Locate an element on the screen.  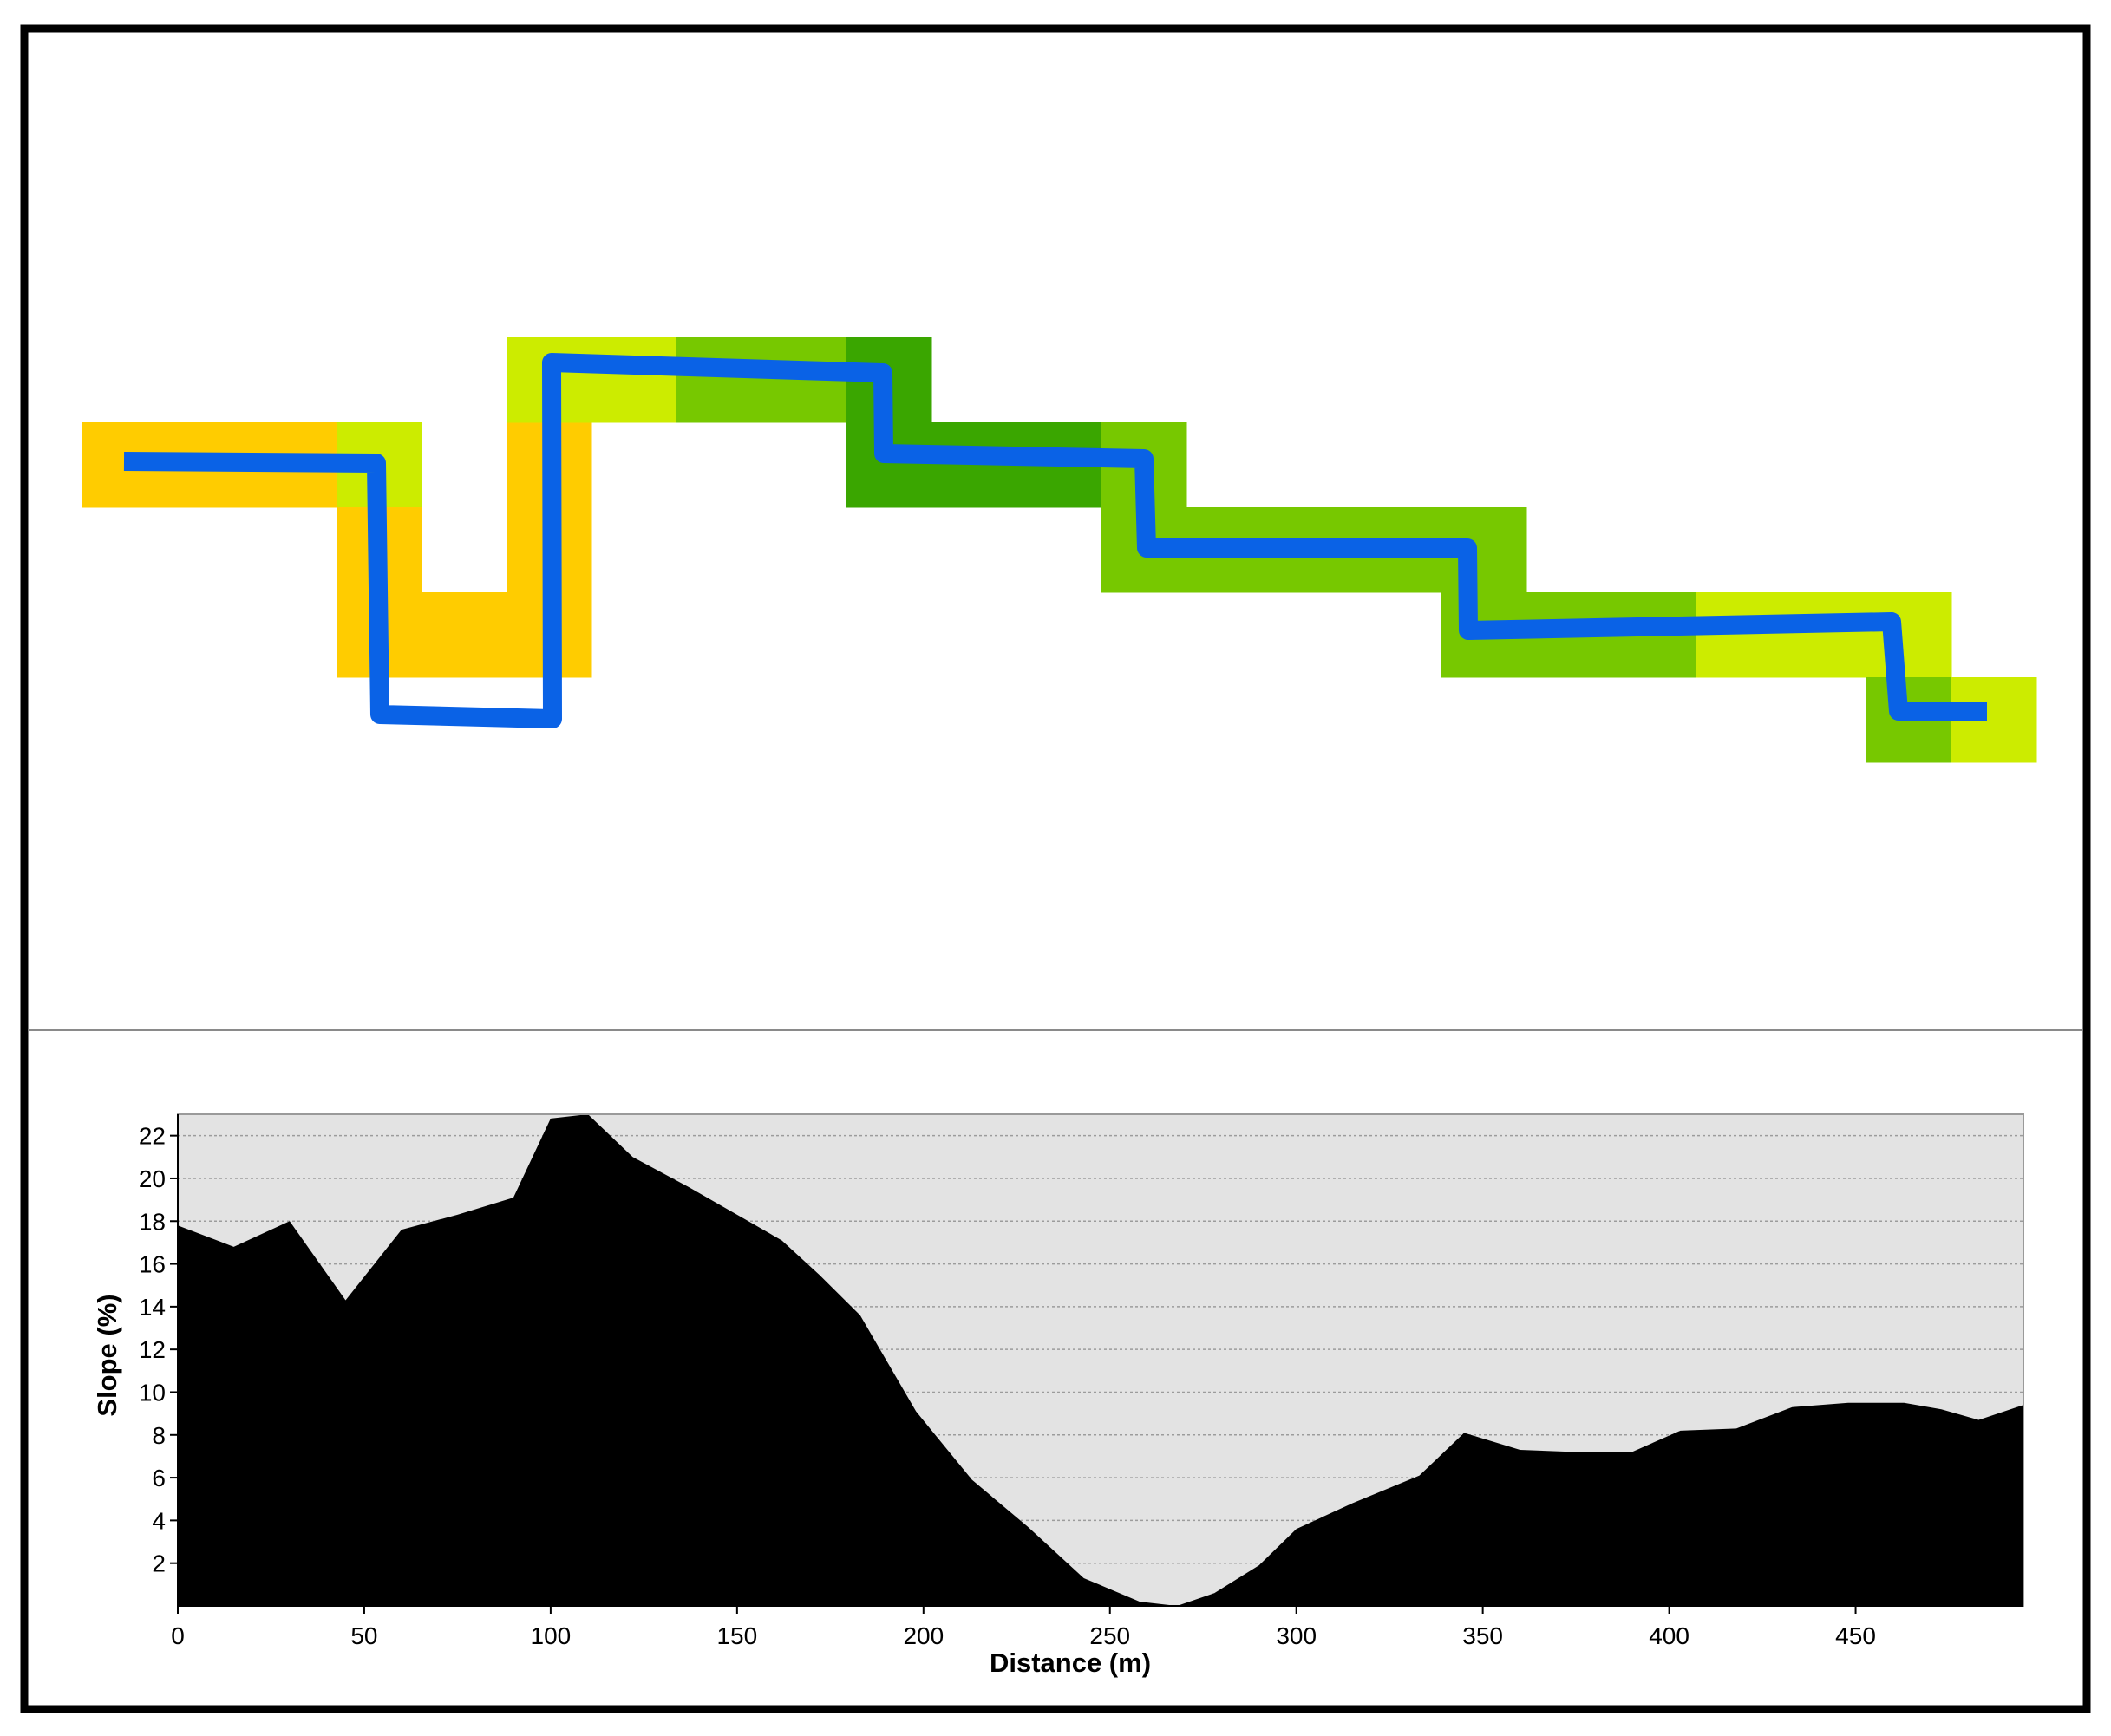
y-tick-label: 22 is located at coordinates (152, 1136).